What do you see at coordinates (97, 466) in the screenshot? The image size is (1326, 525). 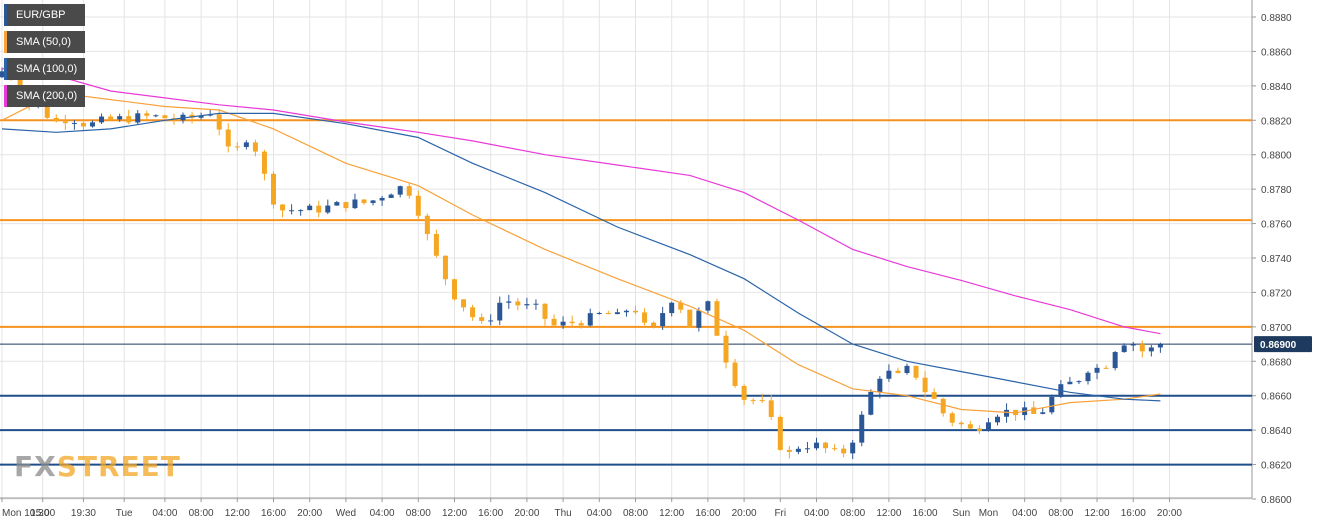 I see `fxstreet-logo: FXSTREET` at bounding box center [97, 466].